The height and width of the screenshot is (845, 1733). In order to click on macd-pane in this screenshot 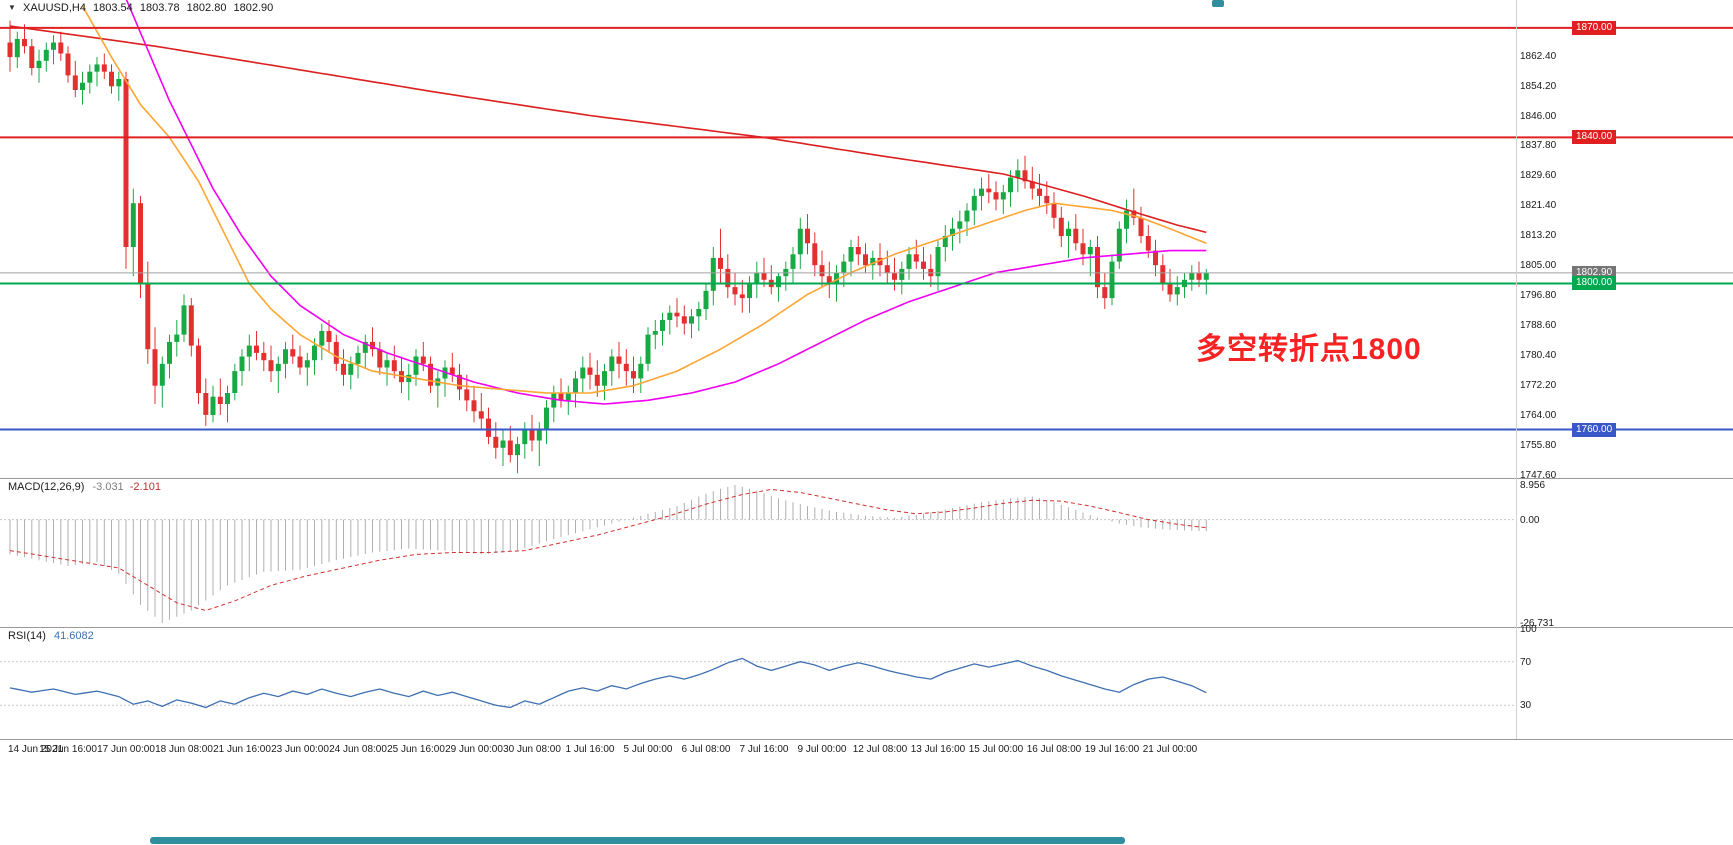, I will do `click(758, 554)`.